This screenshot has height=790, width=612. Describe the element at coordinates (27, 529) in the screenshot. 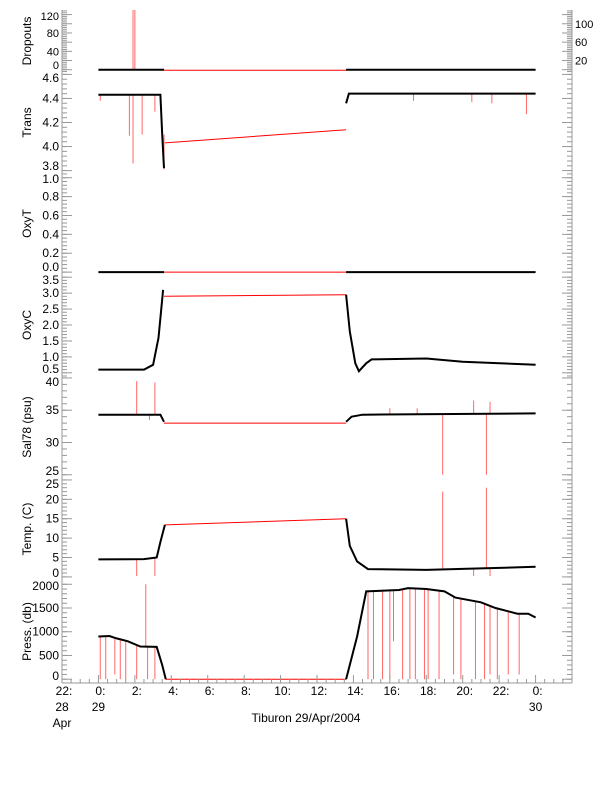

I see `y-axis-label: Temp. (C)` at that location.